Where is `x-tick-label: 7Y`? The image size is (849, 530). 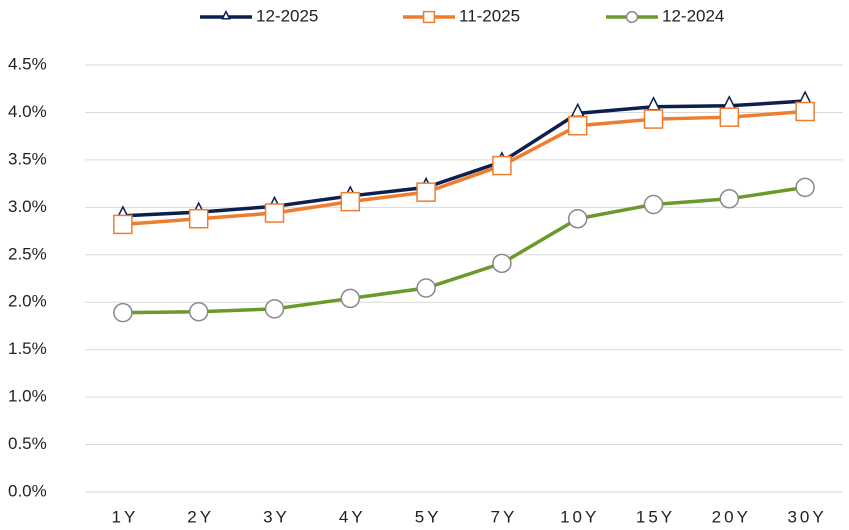 x-tick-label: 7Y is located at coordinates (504, 516).